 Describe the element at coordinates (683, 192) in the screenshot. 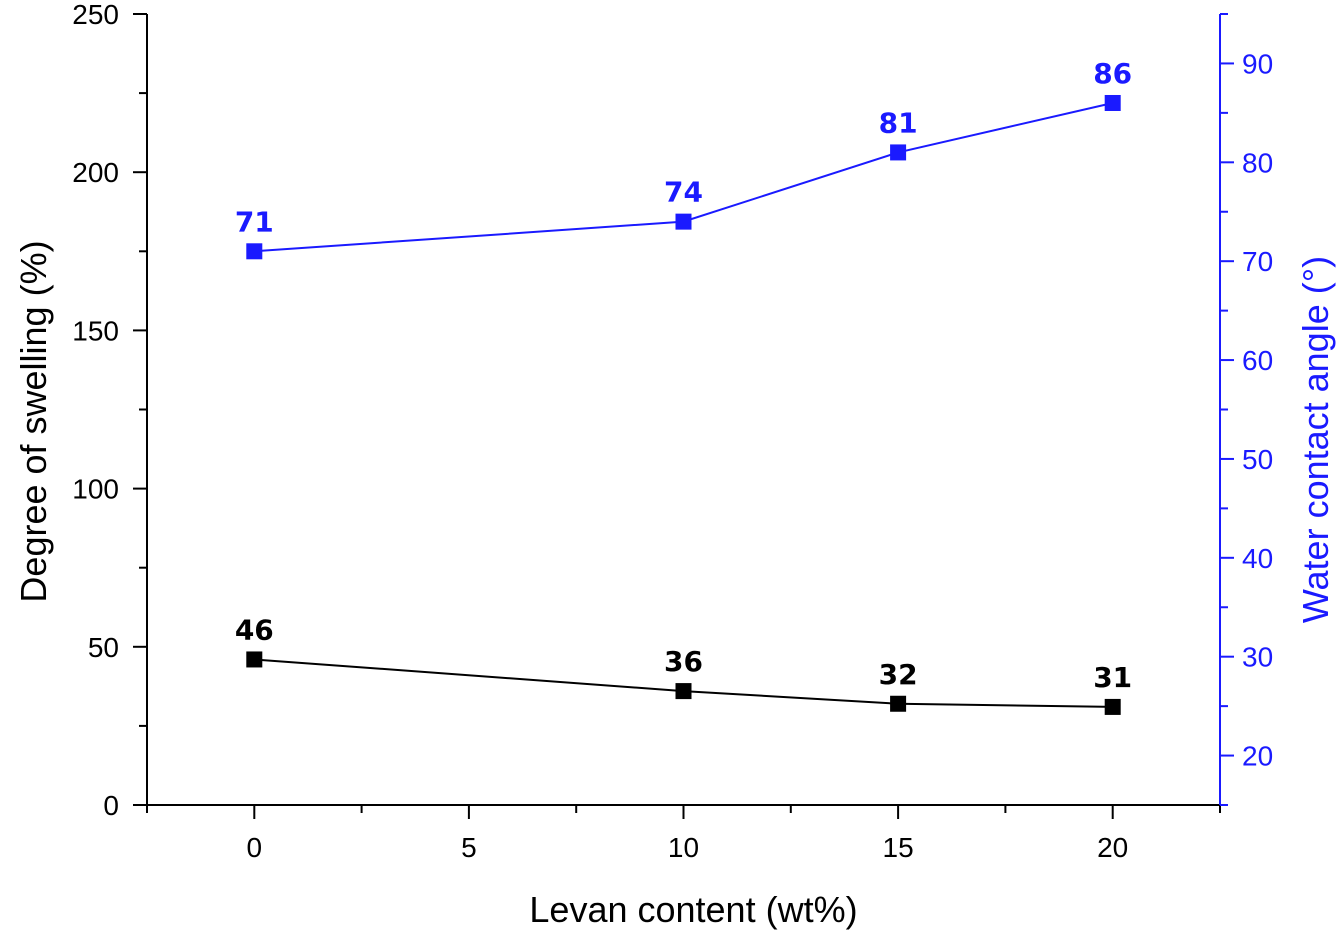

I see `contact-angle-data-label: 74` at that location.